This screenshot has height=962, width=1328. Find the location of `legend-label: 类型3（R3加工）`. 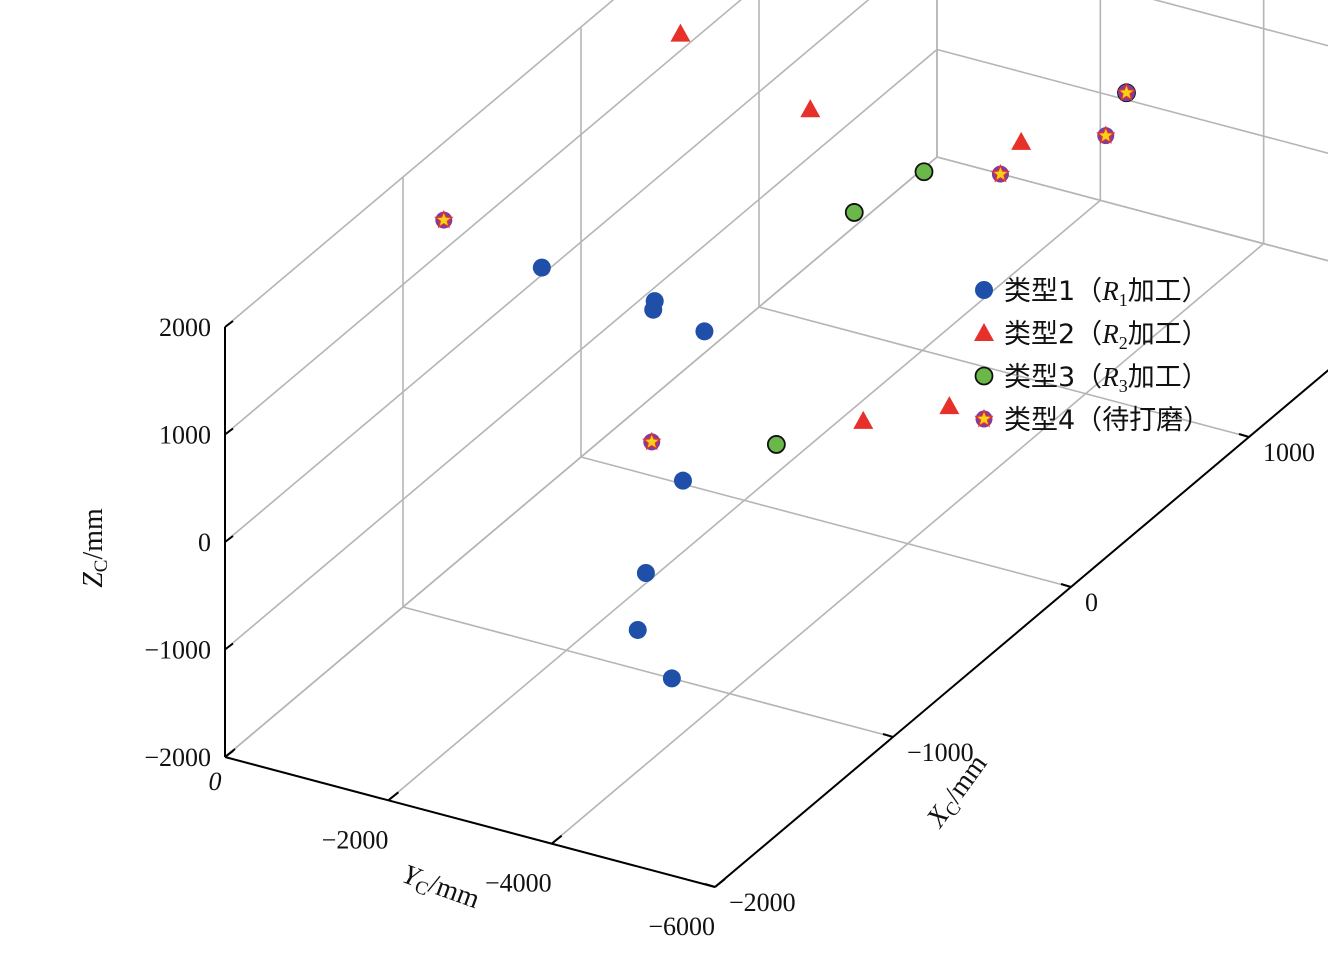

legend-label: 类型3（R3加工） is located at coordinates (1106, 379).